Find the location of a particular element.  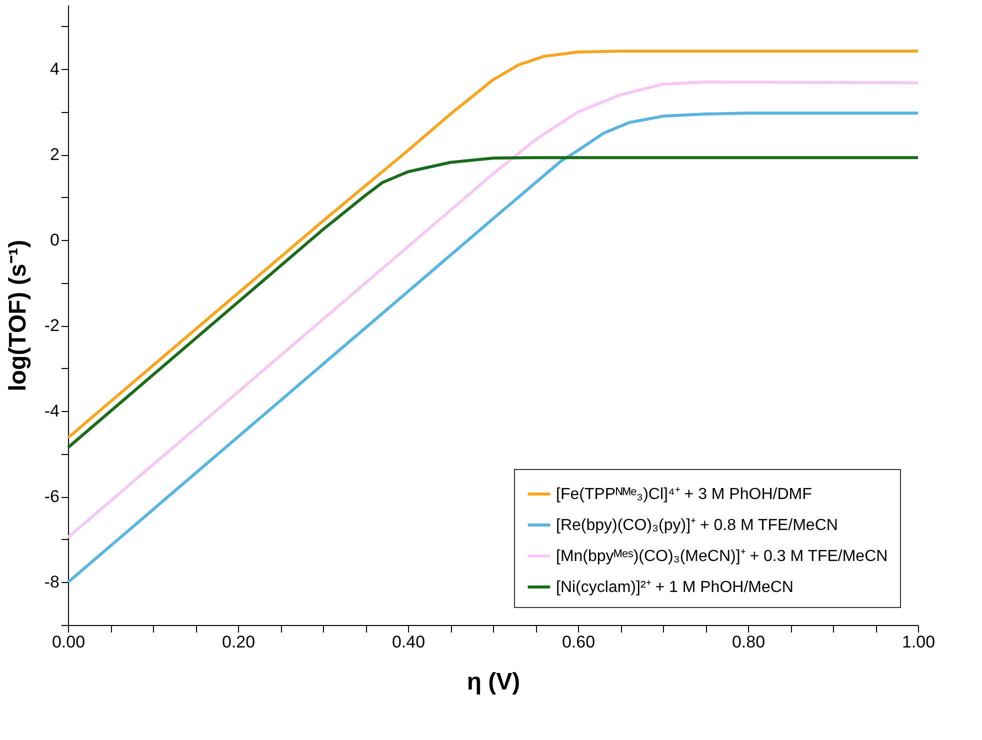

y-tick-label: 0 is located at coordinates (55, 240).